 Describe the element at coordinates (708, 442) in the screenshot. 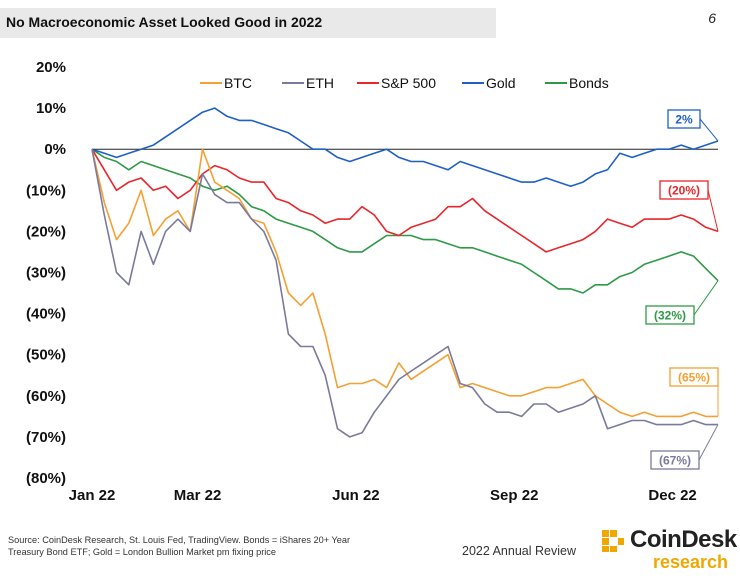

I see `callout-line-eth` at that location.